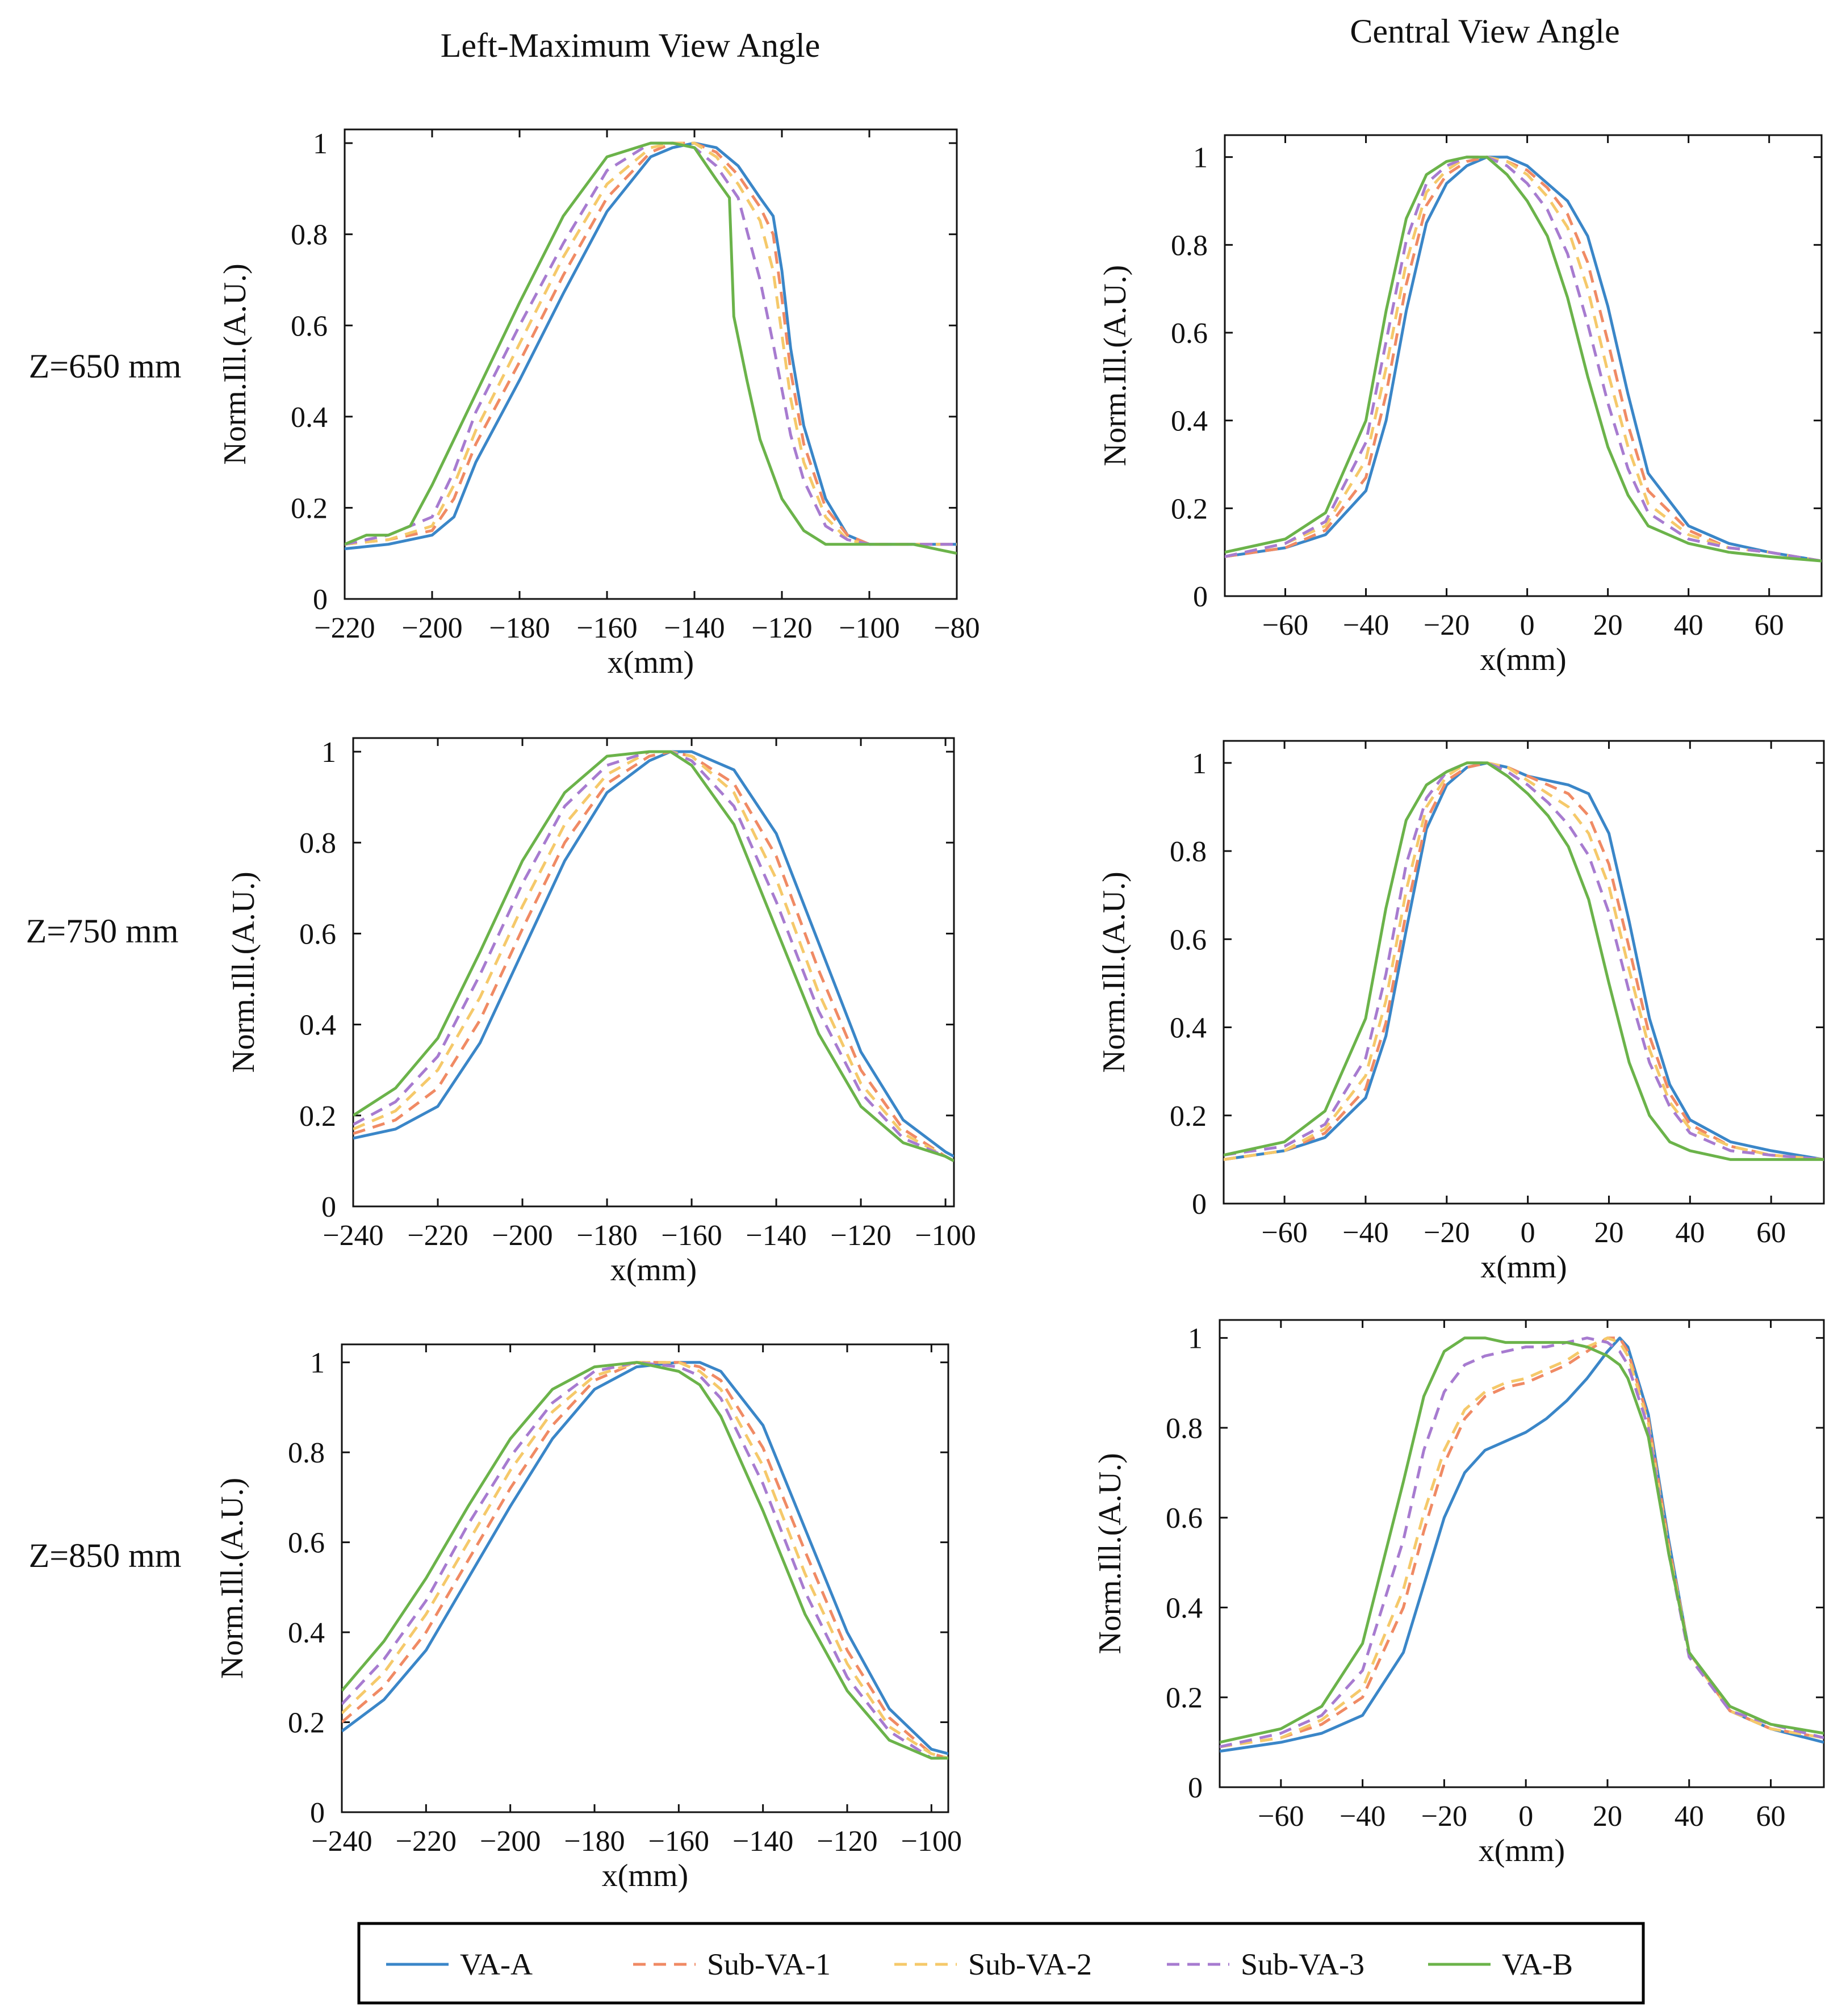 This screenshot has width=1846, height=2016. Describe the element at coordinates (1537, 1964) in the screenshot. I see `legend-label: VA-B` at that location.